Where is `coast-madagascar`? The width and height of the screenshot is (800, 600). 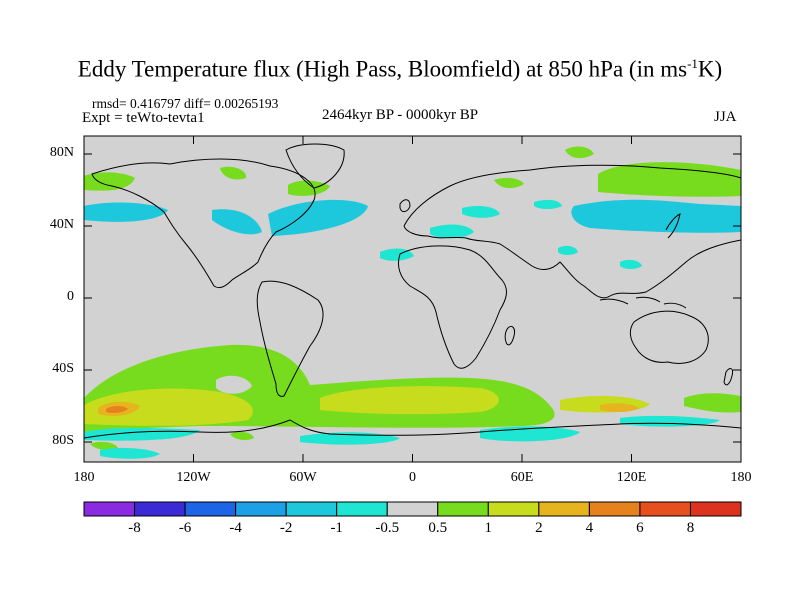 coast-madagascar is located at coordinates (509, 335).